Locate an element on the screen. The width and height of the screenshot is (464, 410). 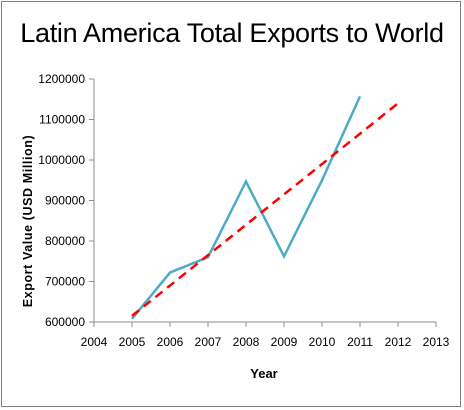
y-tick-label: 1000000 is located at coordinates (61, 160).